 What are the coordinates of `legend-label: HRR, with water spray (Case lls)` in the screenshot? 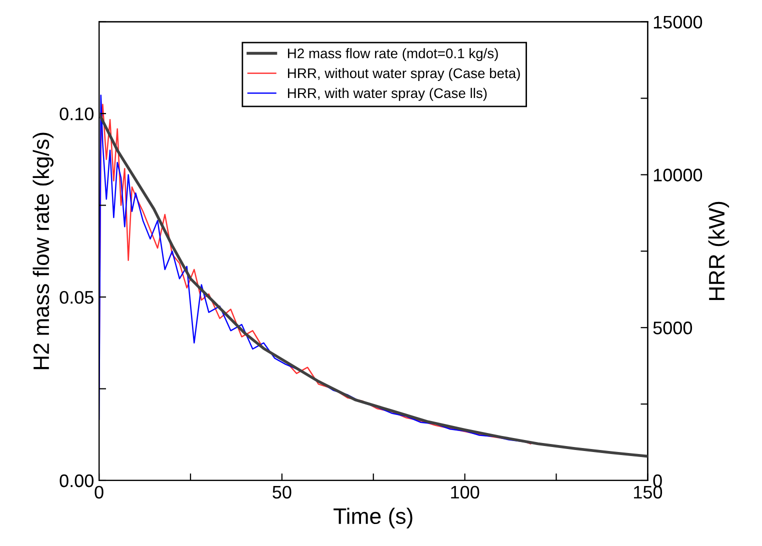 It's located at (387, 94).